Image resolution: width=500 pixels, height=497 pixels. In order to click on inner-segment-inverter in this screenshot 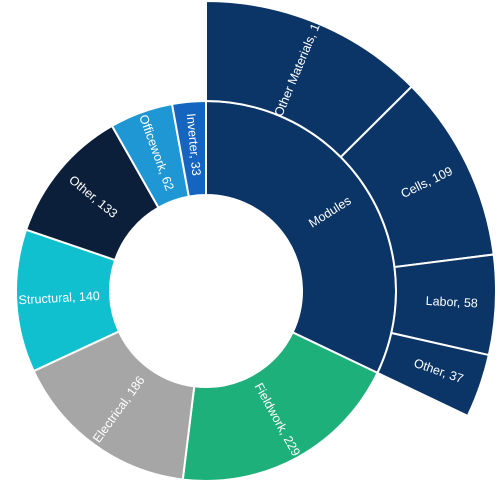, I will do `click(188, 148)`.